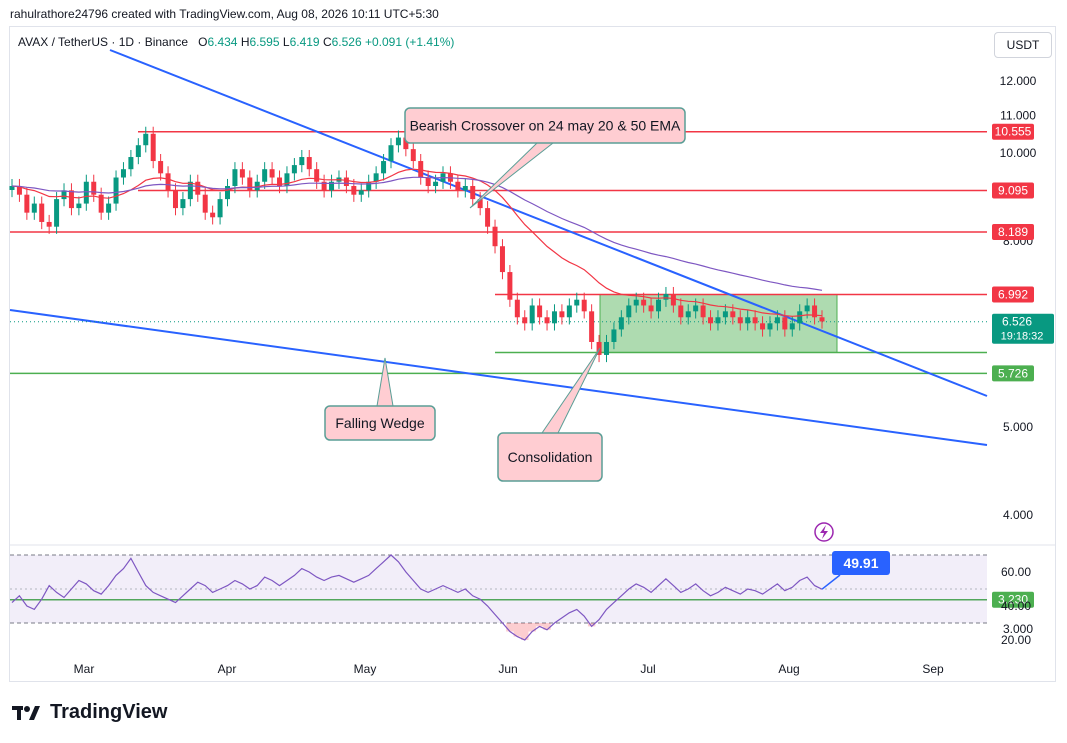 The height and width of the screenshot is (743, 1067). What do you see at coordinates (1018, 427) in the screenshot?
I see `price-tick-label: 5.000` at bounding box center [1018, 427].